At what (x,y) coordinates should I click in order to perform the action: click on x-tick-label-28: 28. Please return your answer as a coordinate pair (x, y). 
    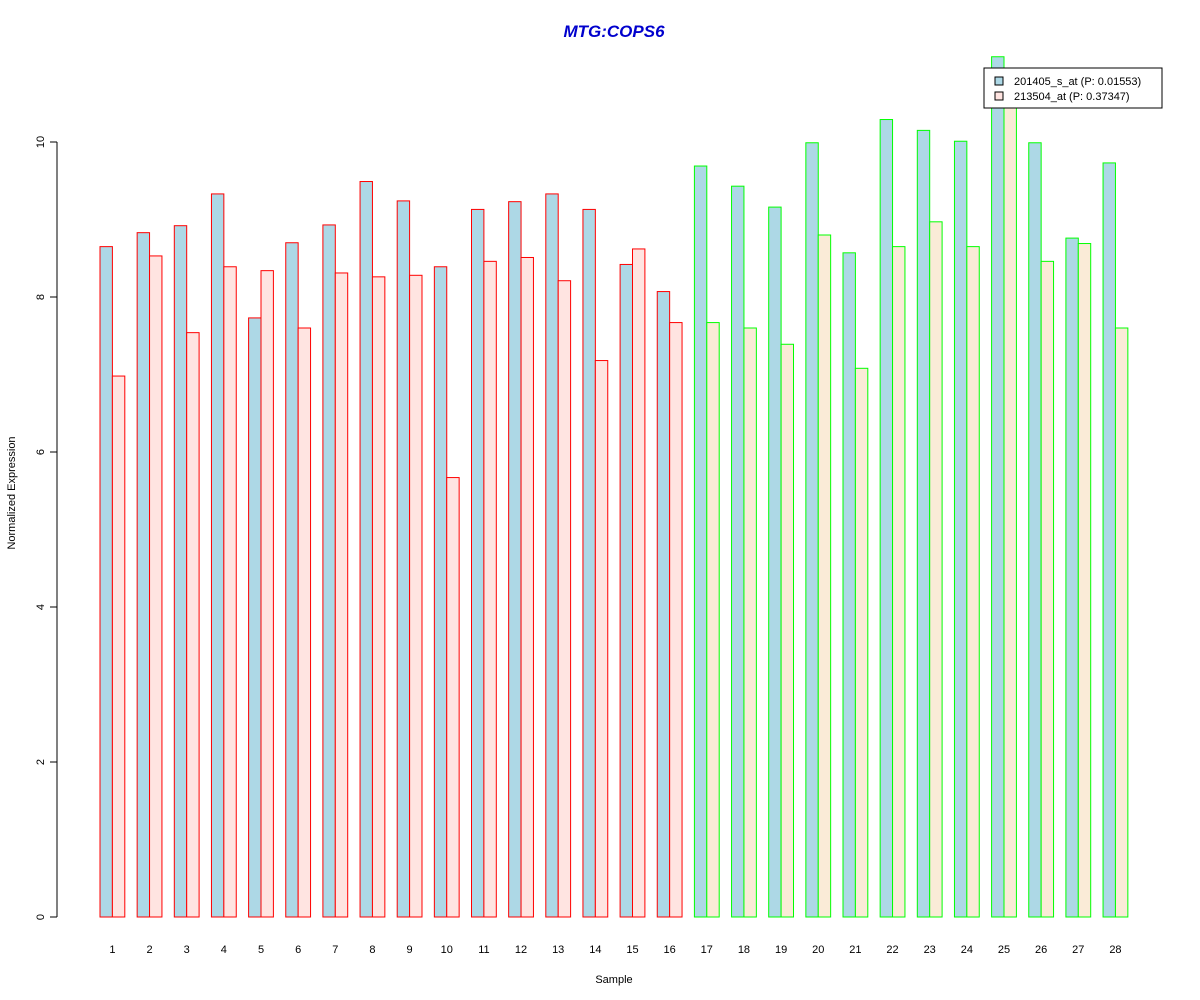
    Looking at the image, I should click on (1115, 950).